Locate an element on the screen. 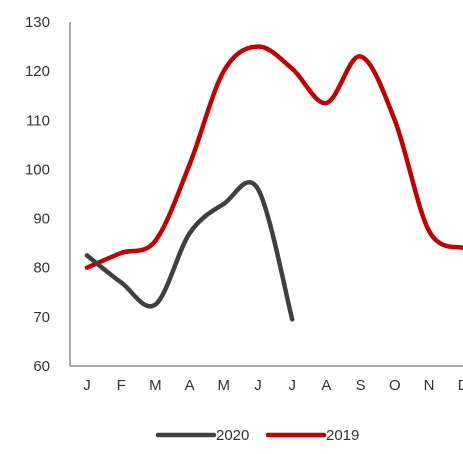 This screenshot has height=454, width=463. y-tick-label: 90 is located at coordinates (41, 219).